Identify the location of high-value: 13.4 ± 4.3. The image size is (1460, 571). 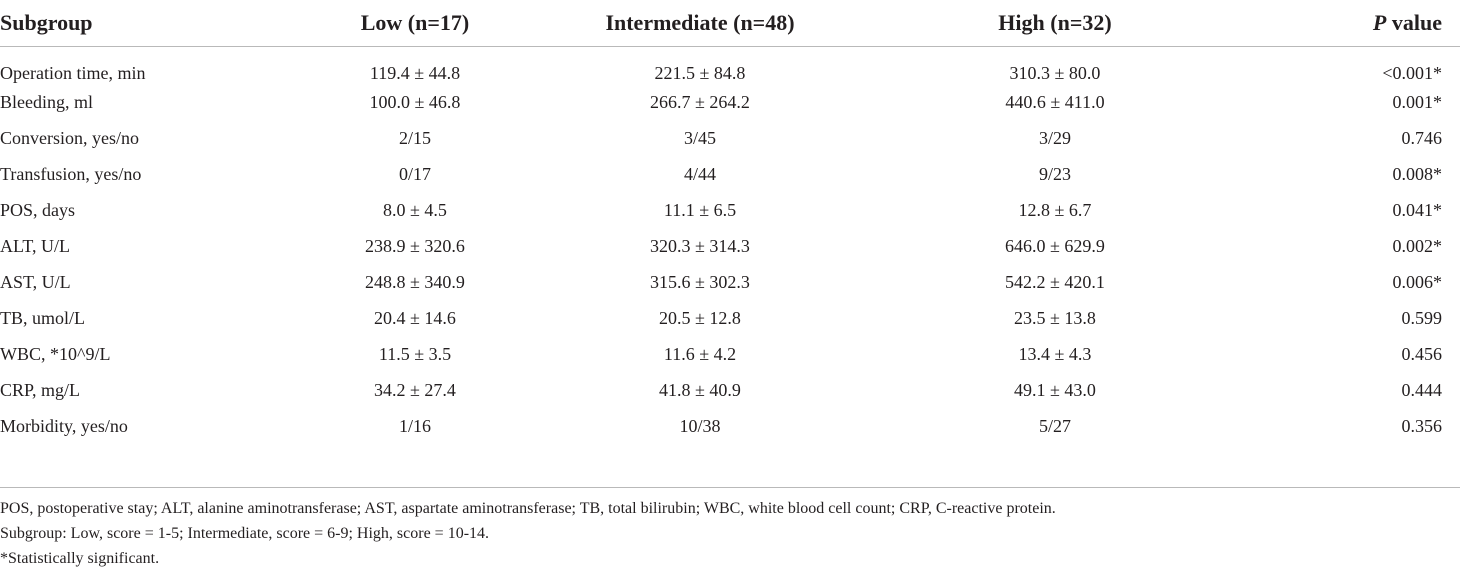
(1055, 353).